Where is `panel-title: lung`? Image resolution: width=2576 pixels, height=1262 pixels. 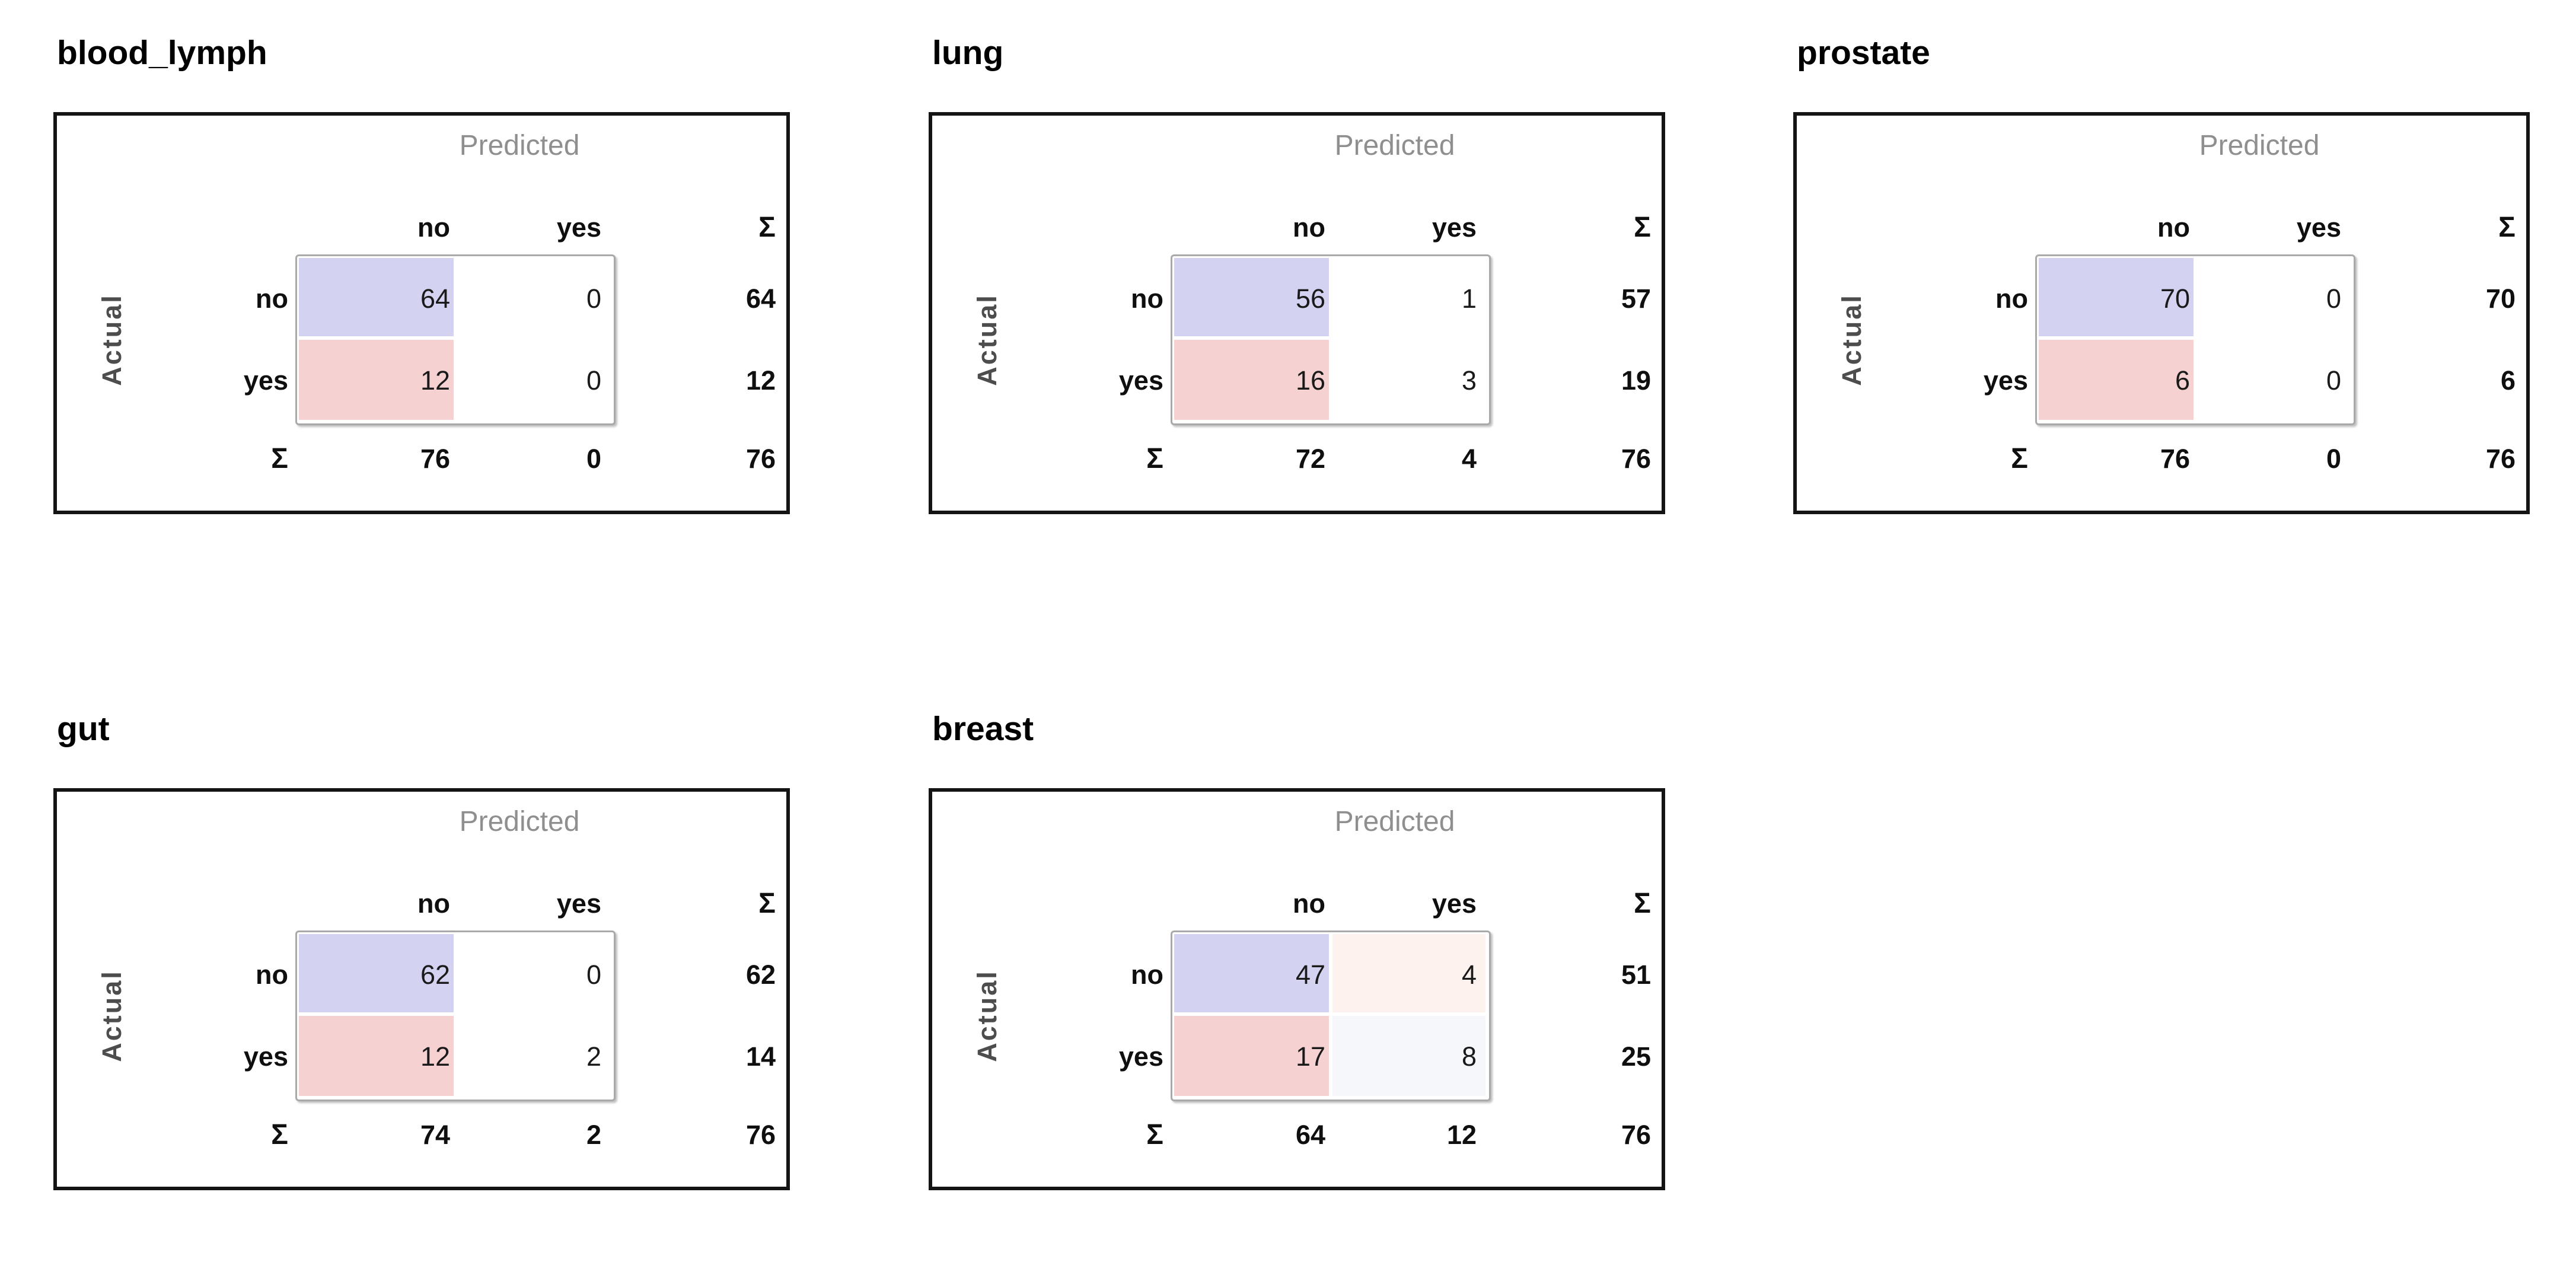 panel-title: lung is located at coordinates (968, 55).